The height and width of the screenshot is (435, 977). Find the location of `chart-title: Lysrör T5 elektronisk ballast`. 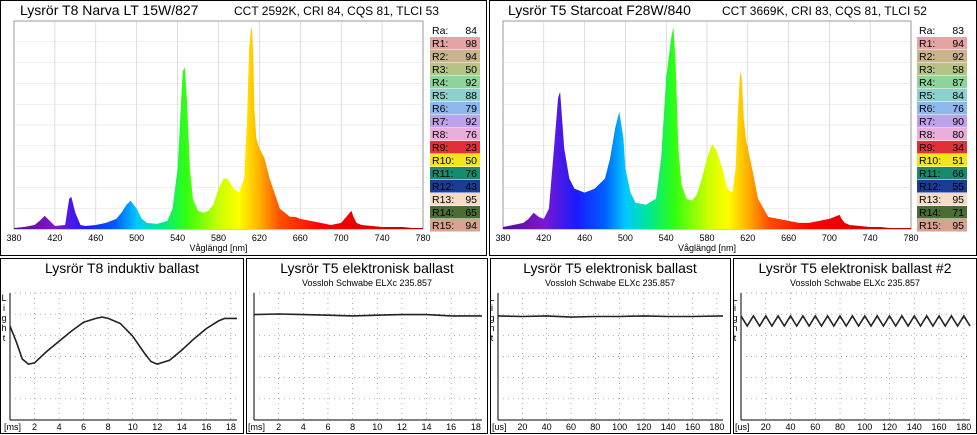

chart-title: Lysrör T5 elektronisk ballast is located at coordinates (610, 268).